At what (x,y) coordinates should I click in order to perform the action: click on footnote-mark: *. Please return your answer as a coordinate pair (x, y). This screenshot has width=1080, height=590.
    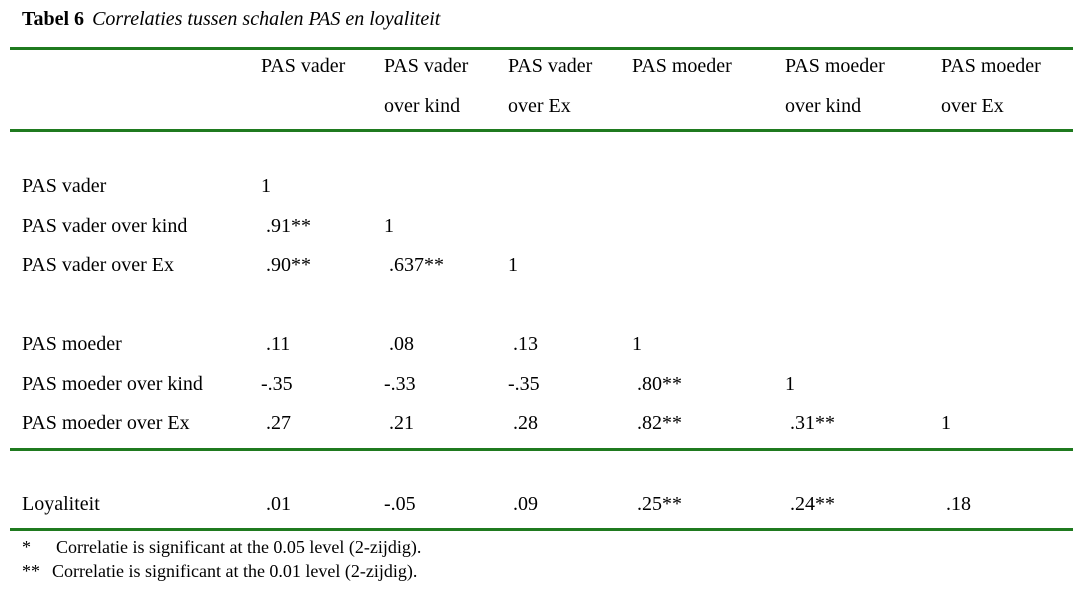
    Looking at the image, I should click on (26, 547).